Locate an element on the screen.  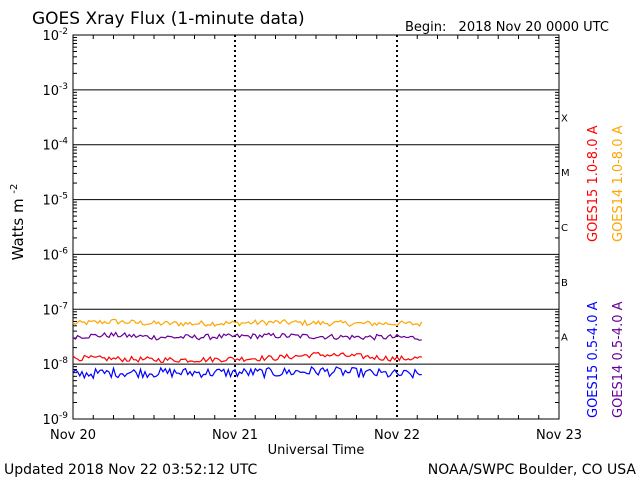
y-tick-label: 10⁻⁷ is located at coordinates (55, 309).